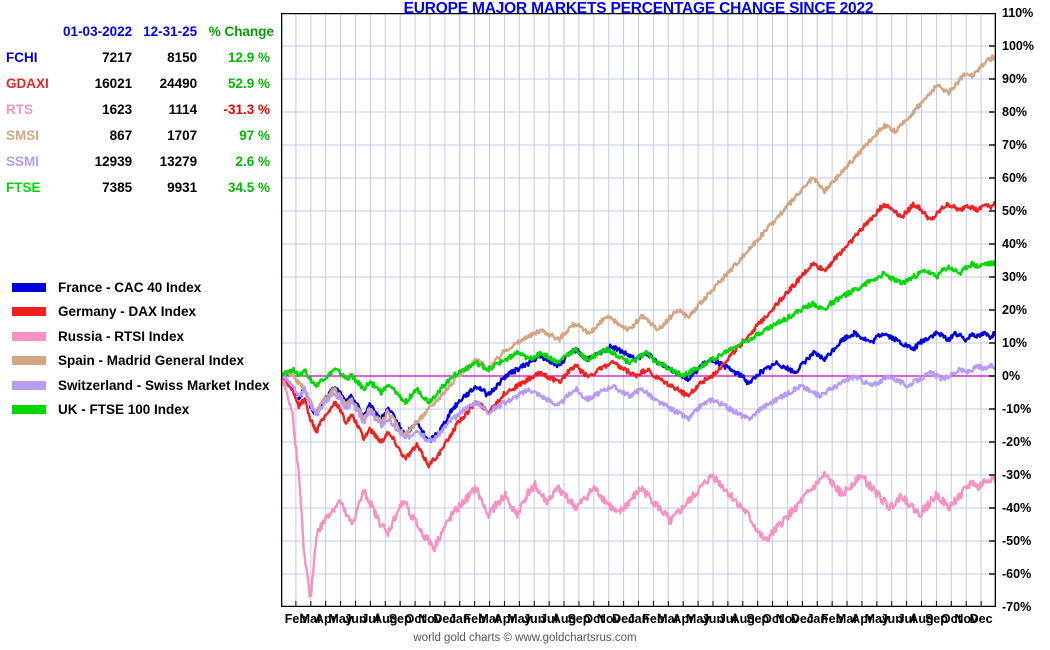 This screenshot has height=650, width=1050. Describe the element at coordinates (1018, 46) in the screenshot. I see `y-axis-tick-label: 100%` at that location.